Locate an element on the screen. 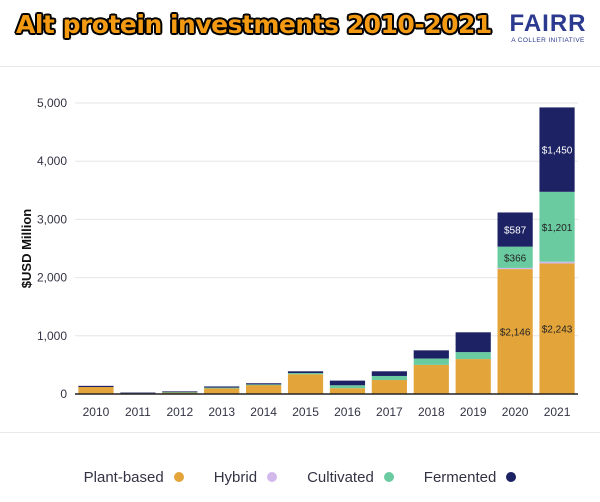  bar-2016-fermented is located at coordinates (347, 383).